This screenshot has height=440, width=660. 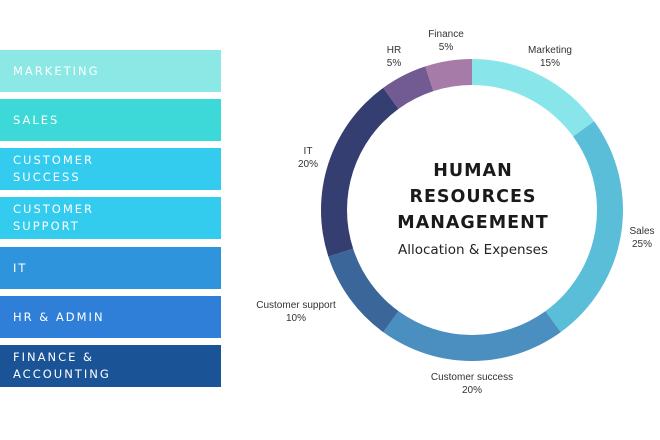 I want to click on slice-value-it: 20%, so click(x=308, y=164).